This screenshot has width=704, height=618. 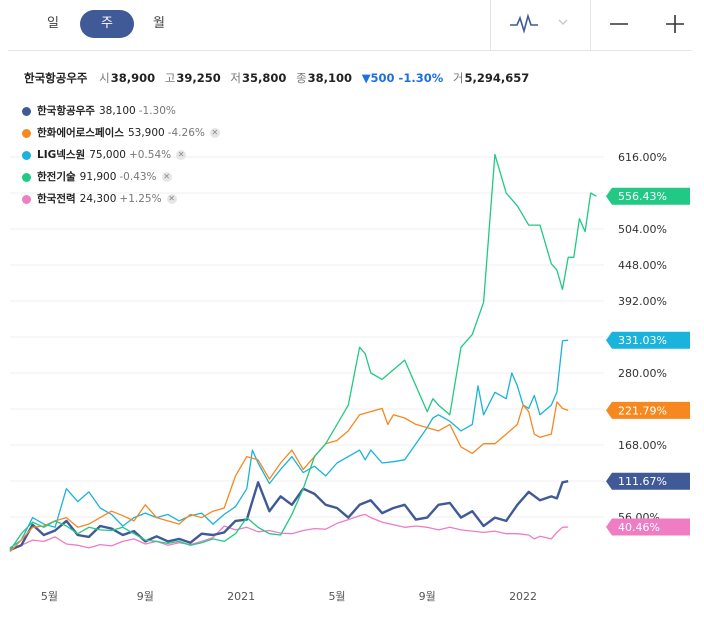 What do you see at coordinates (349, 25) in the screenshot?
I see `chart-toolbar: 일 주 월` at bounding box center [349, 25].